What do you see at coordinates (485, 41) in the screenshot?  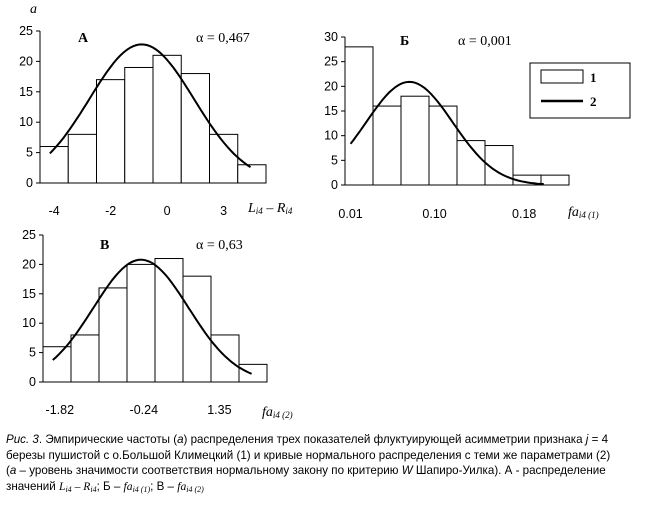 I see `alpha-label: α = 0,001` at bounding box center [485, 41].